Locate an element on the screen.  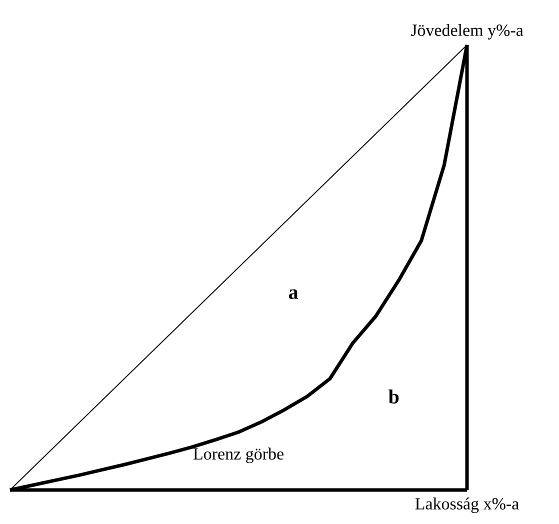
y-axis-title: Jövedelem y%-a is located at coordinates (467, 32).